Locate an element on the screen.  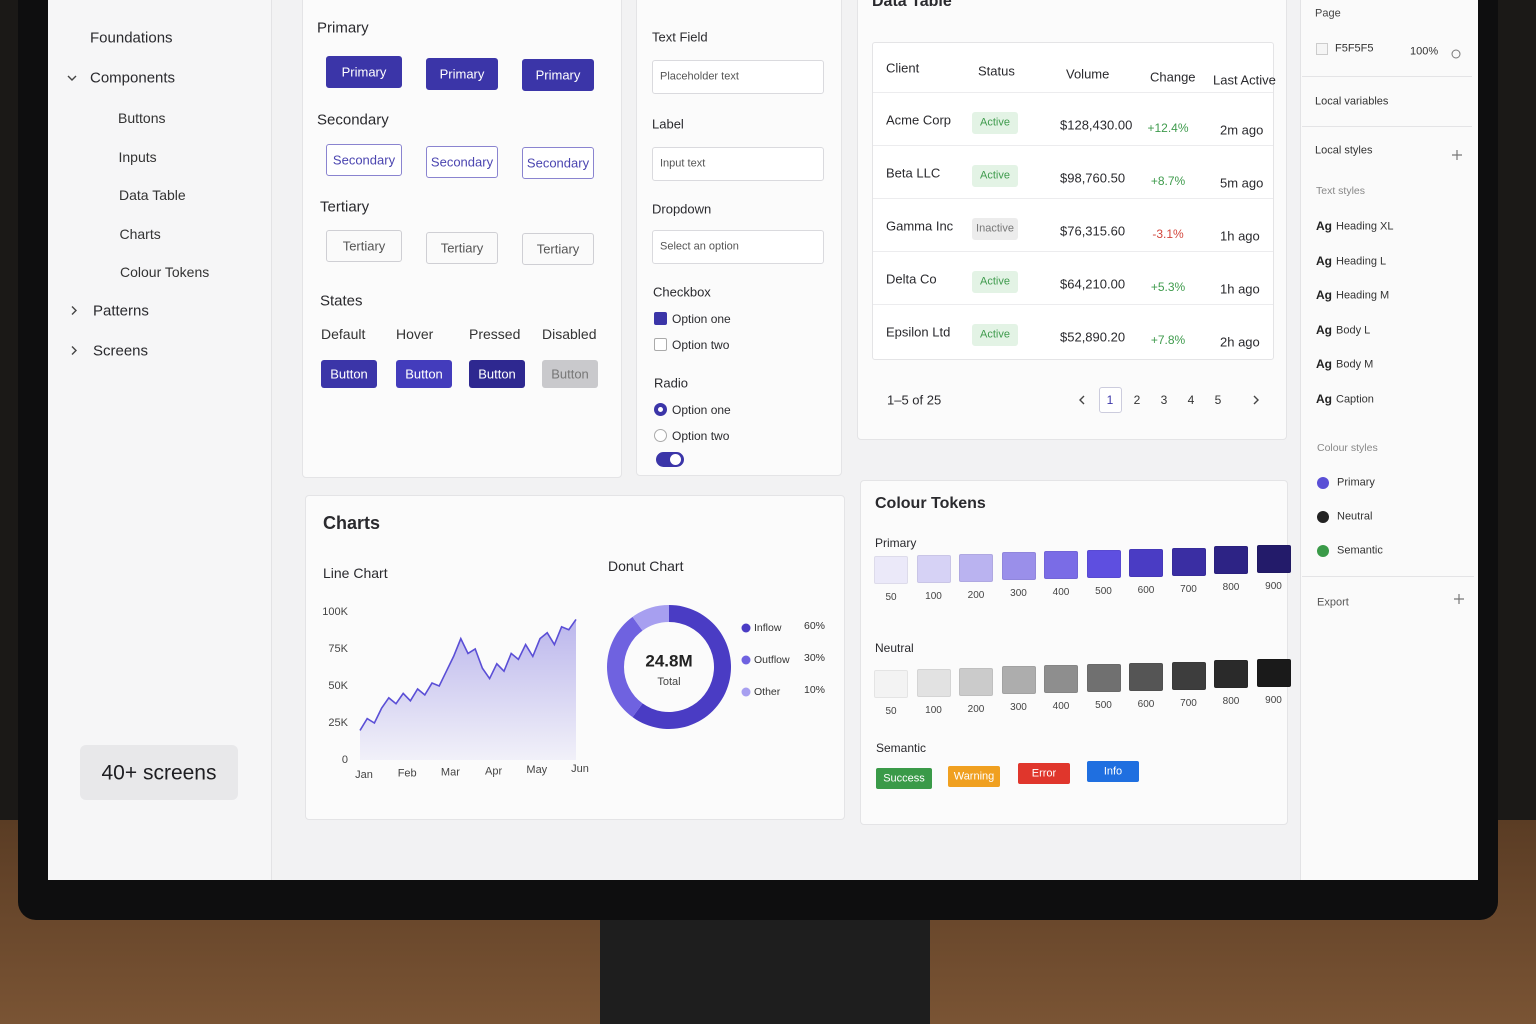
checkbox-label: Option one is located at coordinates (701, 319).